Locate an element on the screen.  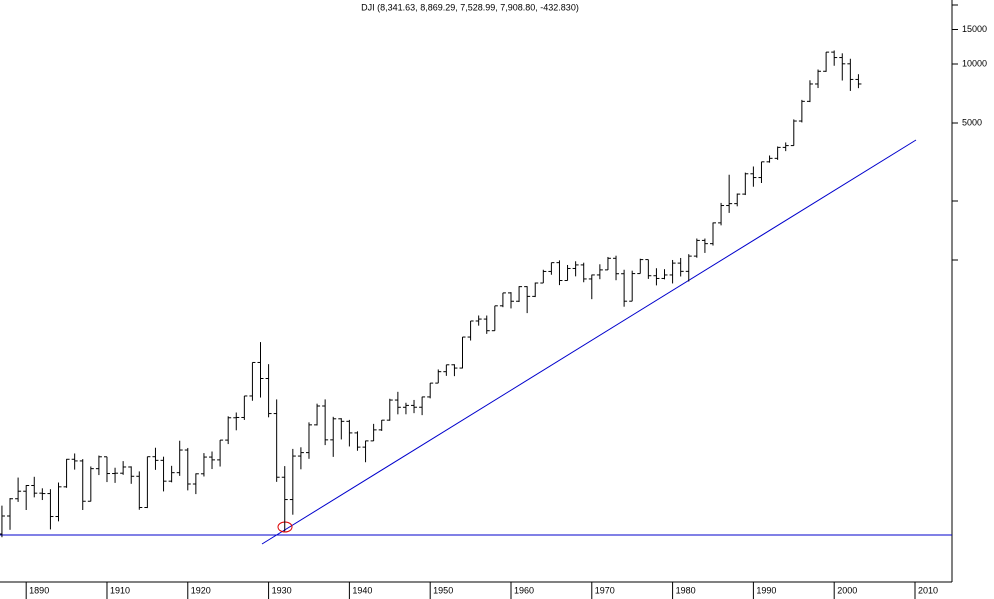
x-tick-label: 1960 is located at coordinates (524, 590).